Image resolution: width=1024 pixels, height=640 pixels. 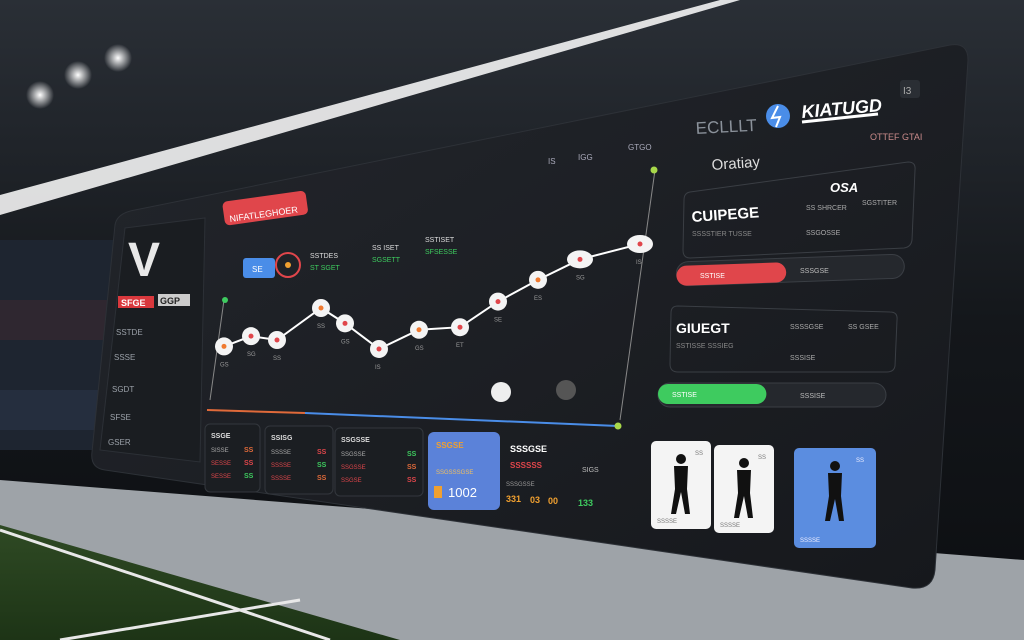 I want to click on highlight-card, so click(x=464, y=471).